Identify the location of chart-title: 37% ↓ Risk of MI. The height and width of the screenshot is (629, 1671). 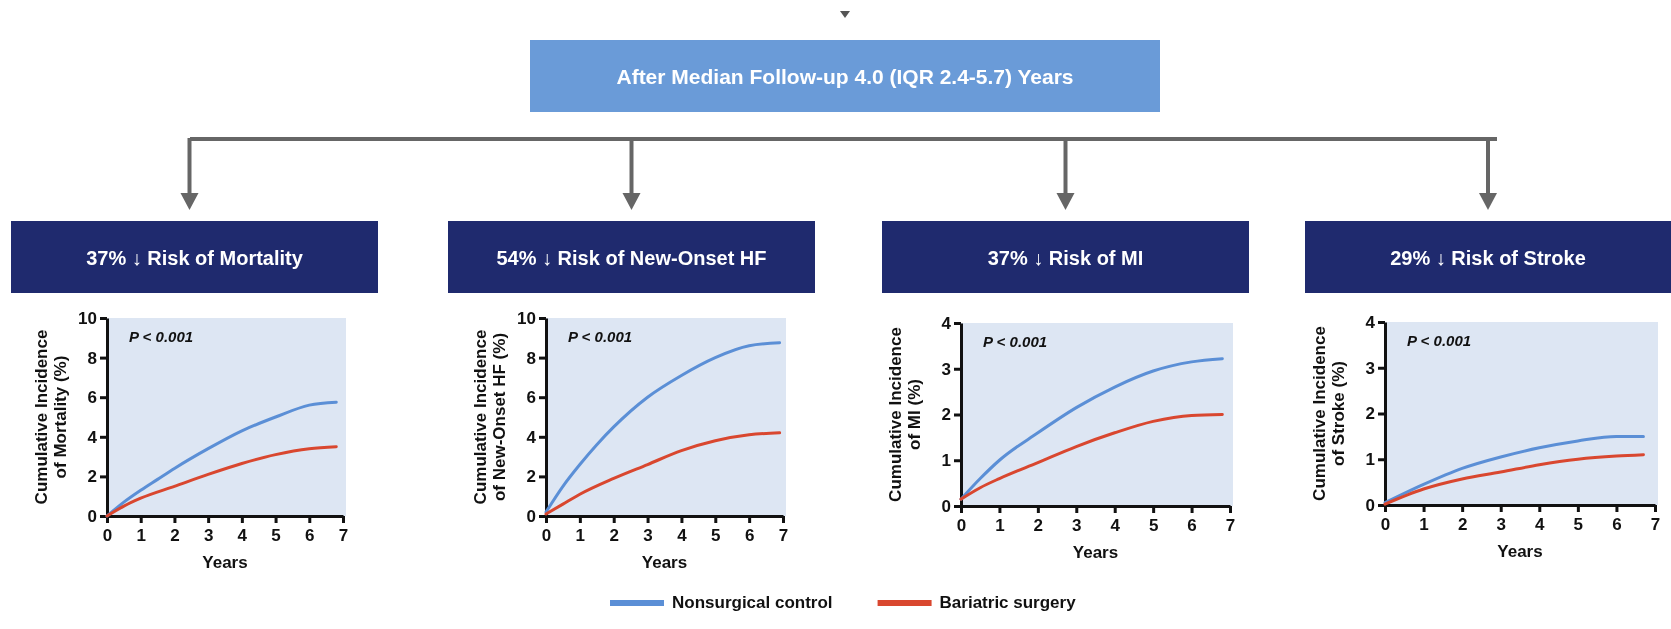
(1065, 258).